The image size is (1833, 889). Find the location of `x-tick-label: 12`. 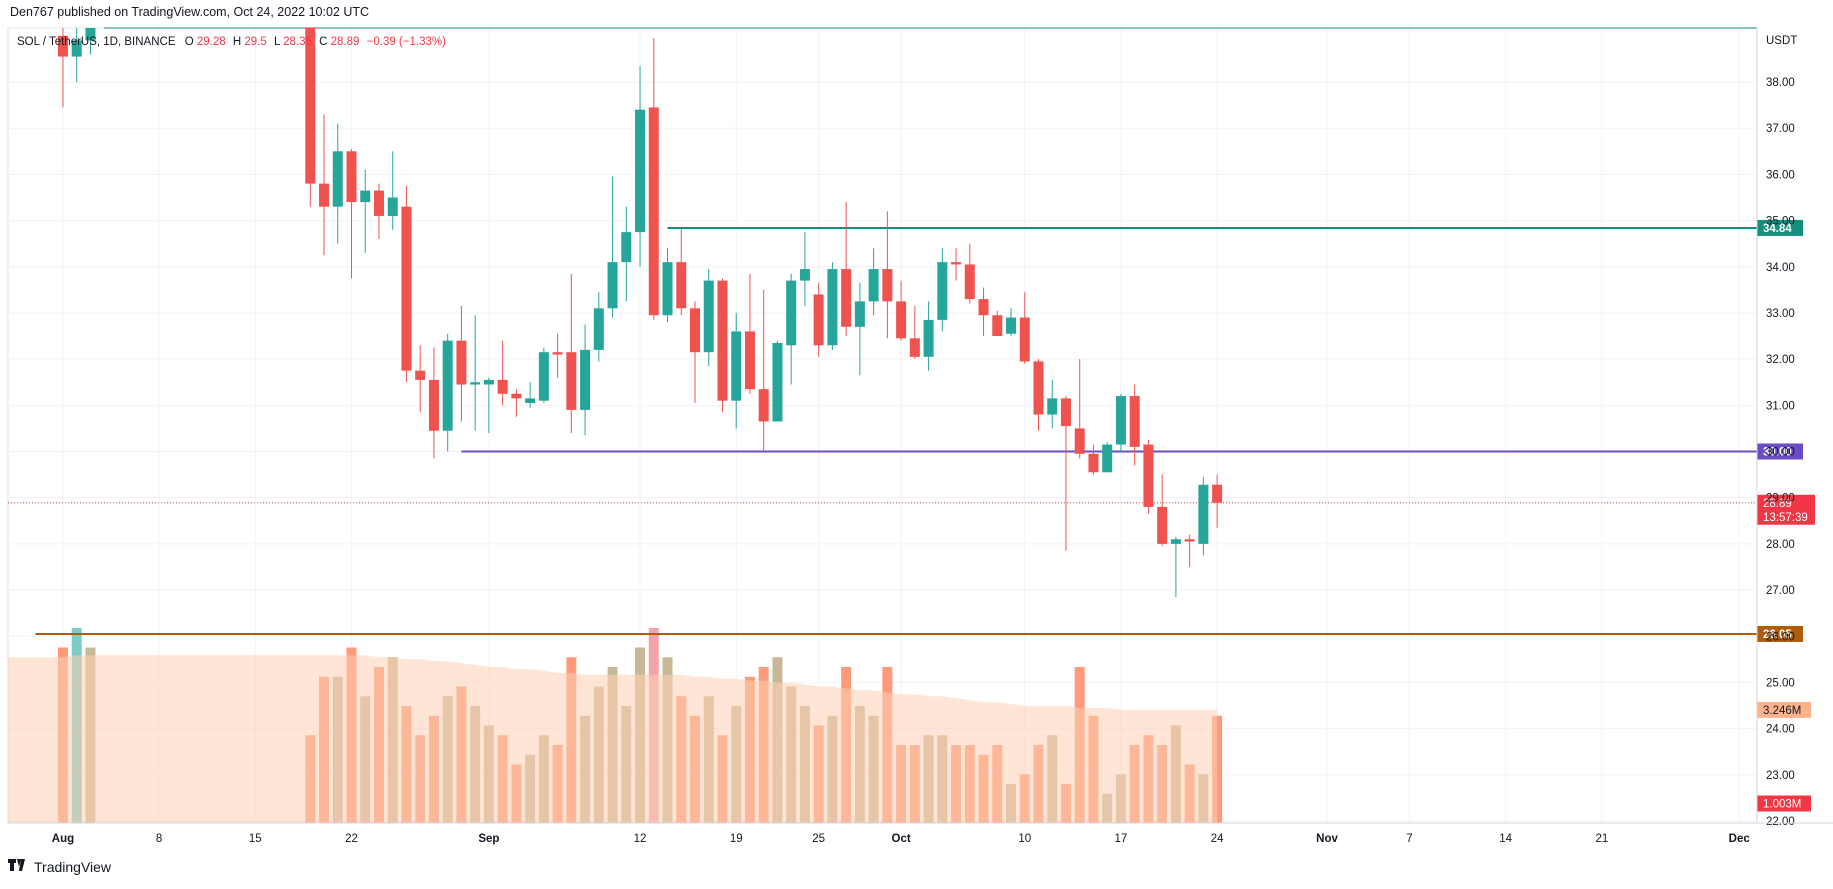

x-tick-label: 12 is located at coordinates (640, 839).